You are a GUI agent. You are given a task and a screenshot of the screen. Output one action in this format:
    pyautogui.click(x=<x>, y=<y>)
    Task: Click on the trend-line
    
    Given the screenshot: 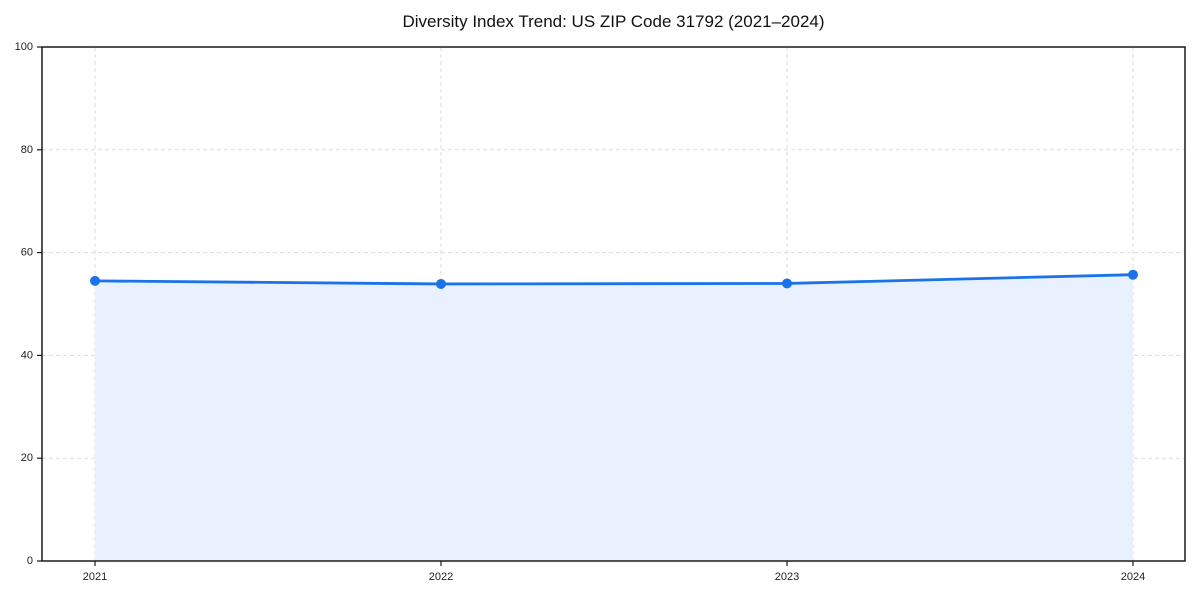 What is the action you would take?
    pyautogui.click(x=614, y=279)
    